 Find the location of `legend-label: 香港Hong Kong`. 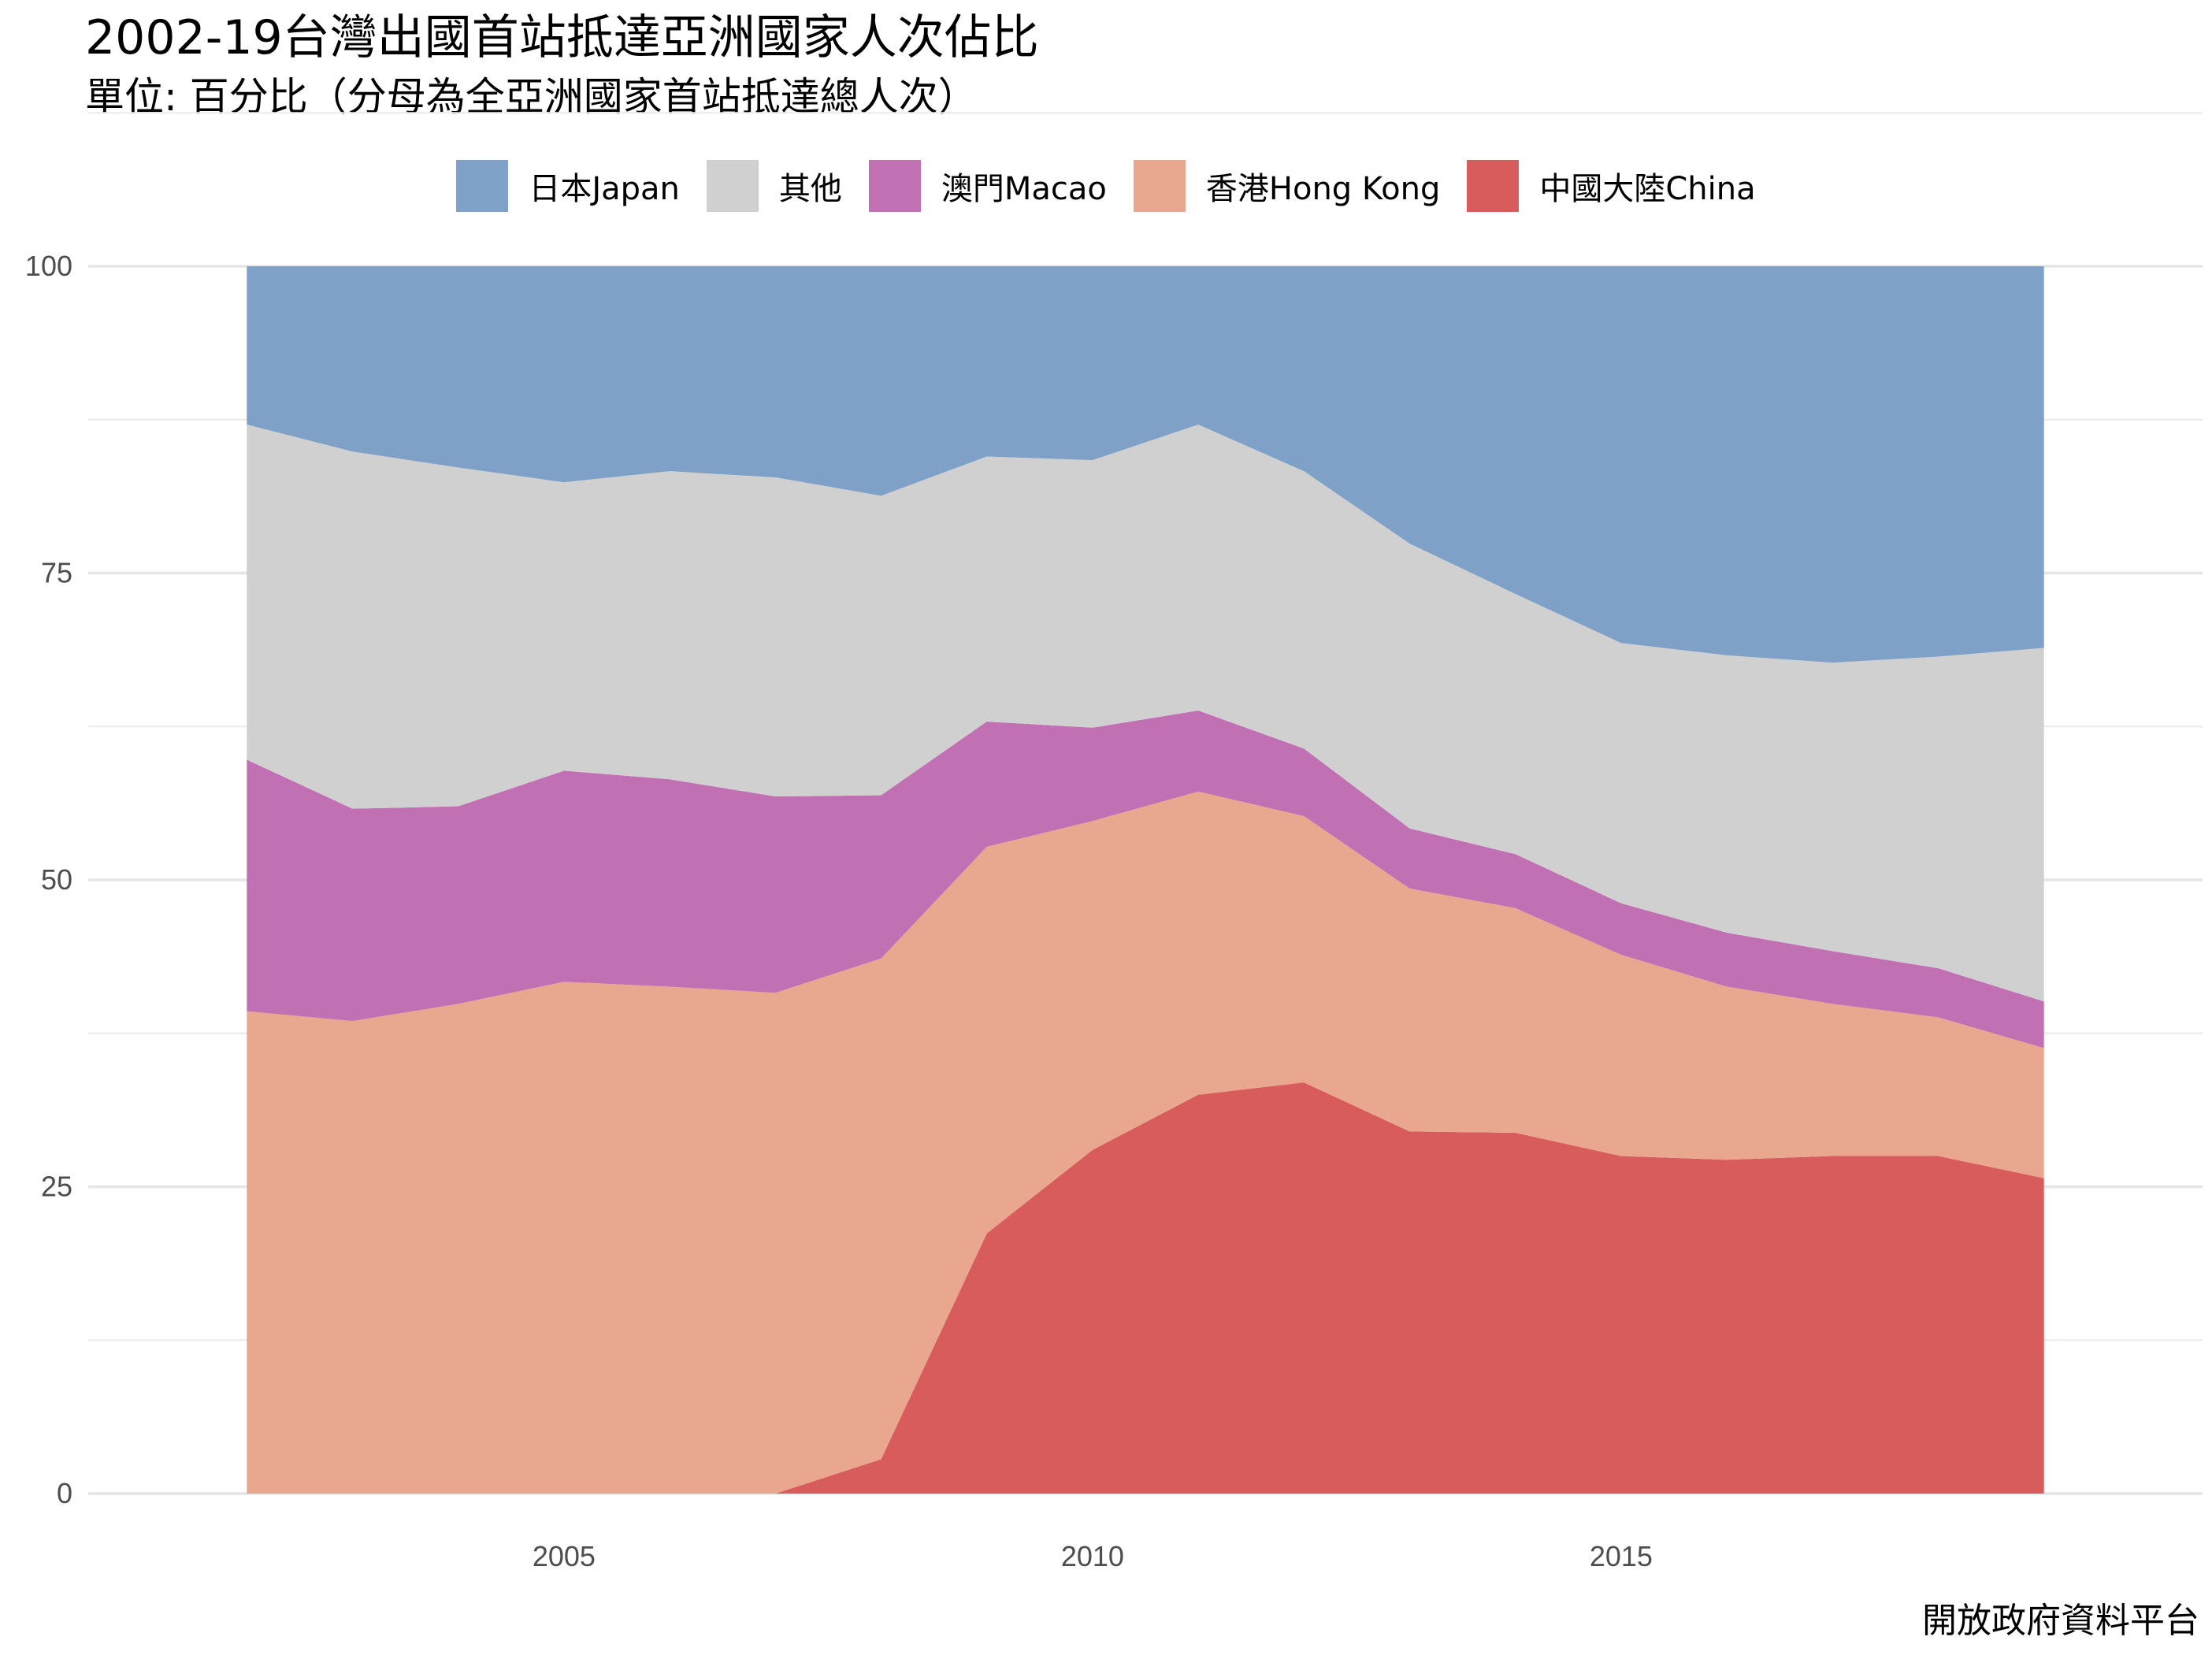

legend-label: 香港Hong Kong is located at coordinates (1323, 189).